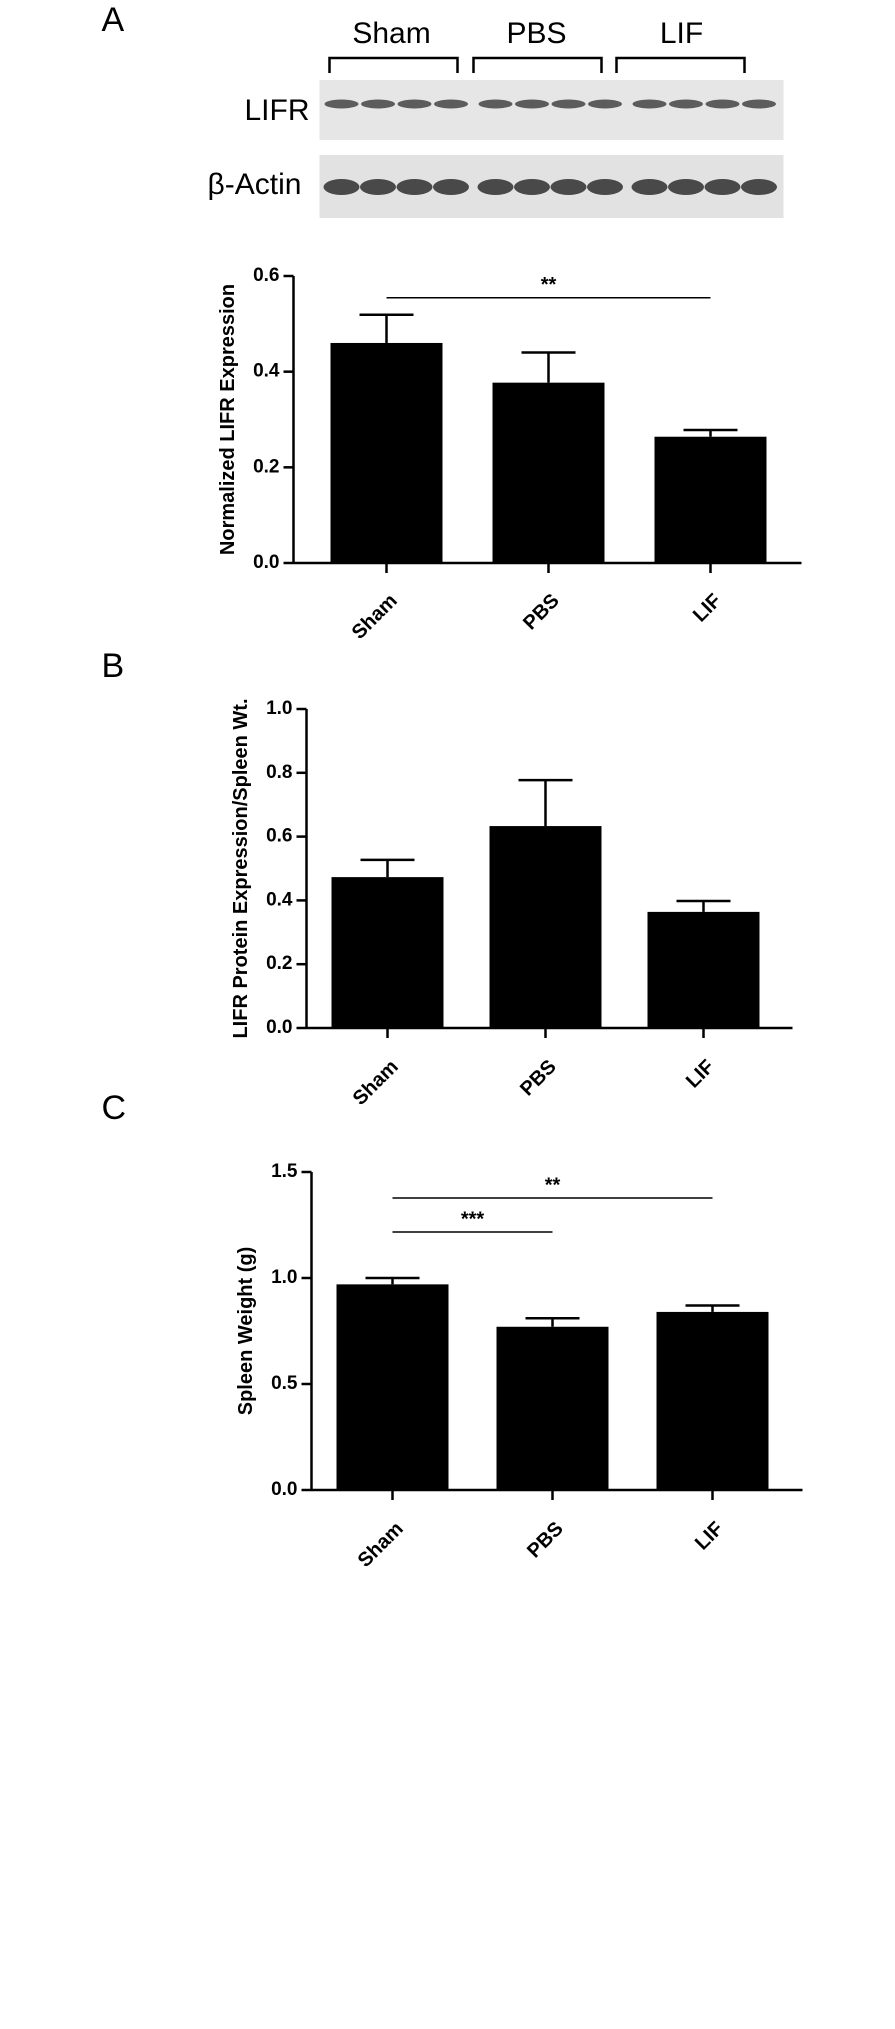 The image size is (895, 2029). Describe the element at coordinates (681, 33) in the screenshot. I see `blot-group-label: LIF` at that location.